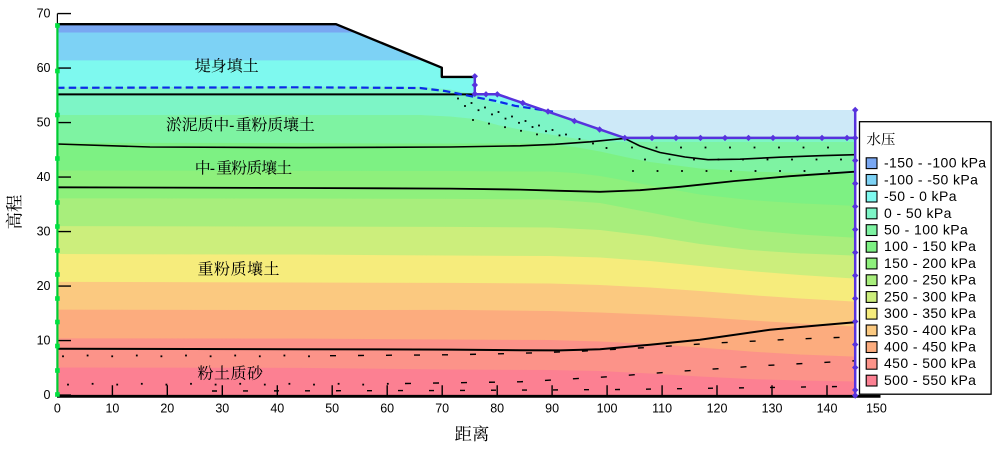 This screenshot has width=1000, height=456. I want to click on svg-text: -50 - 0 kPa, so click(920, 196).